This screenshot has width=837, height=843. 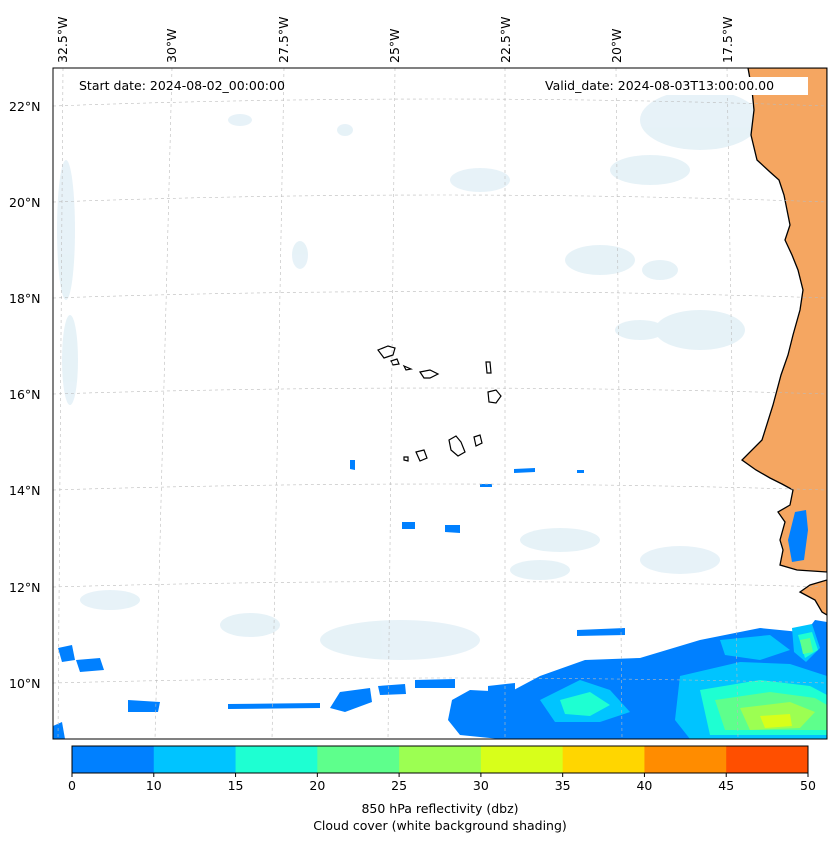 I want to click on colorbar-tick-label: 25, so click(x=399, y=785).